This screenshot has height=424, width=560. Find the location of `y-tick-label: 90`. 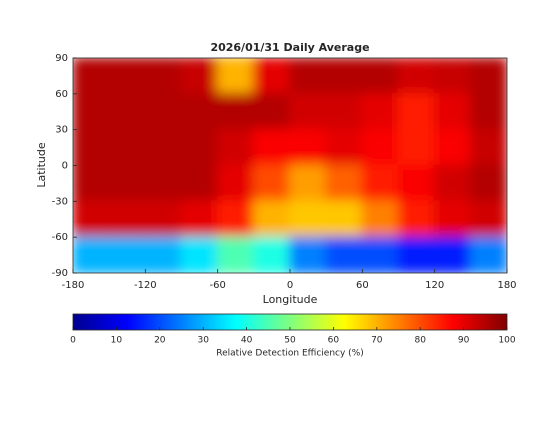

y-tick-label: 90 is located at coordinates (61, 58).